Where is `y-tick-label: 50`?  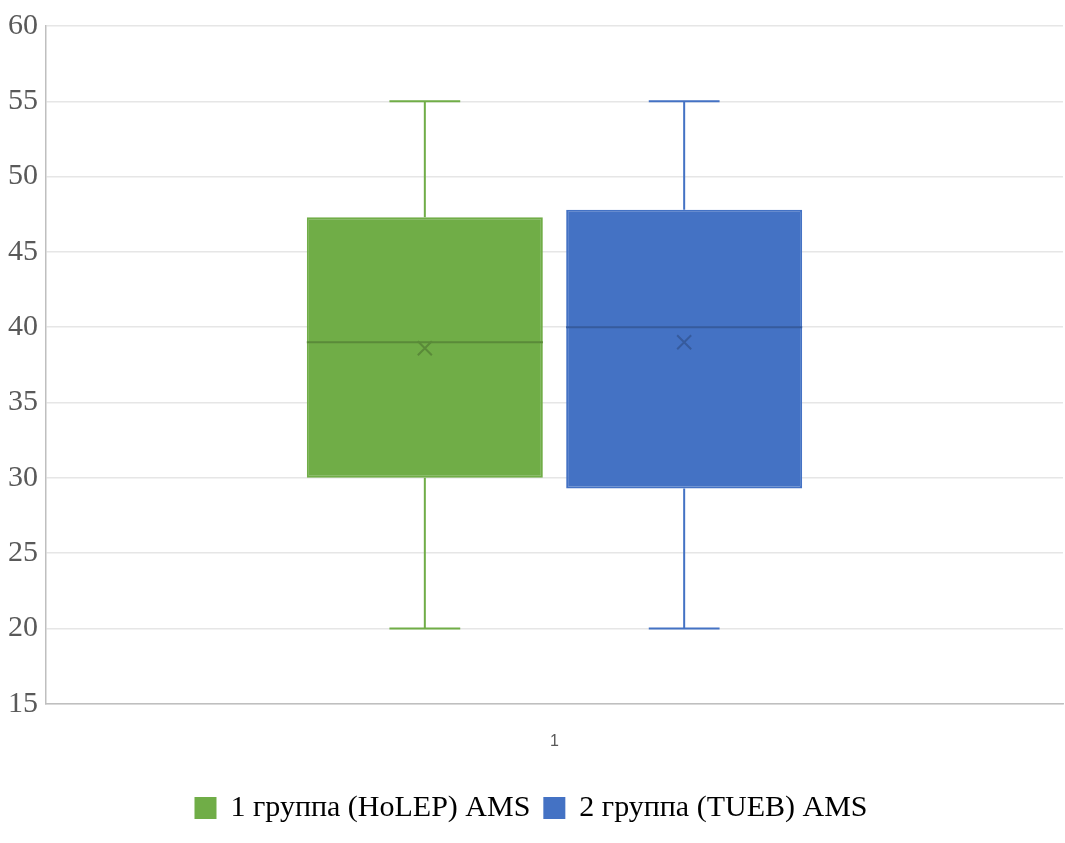 y-tick-label: 50 is located at coordinates (23, 174).